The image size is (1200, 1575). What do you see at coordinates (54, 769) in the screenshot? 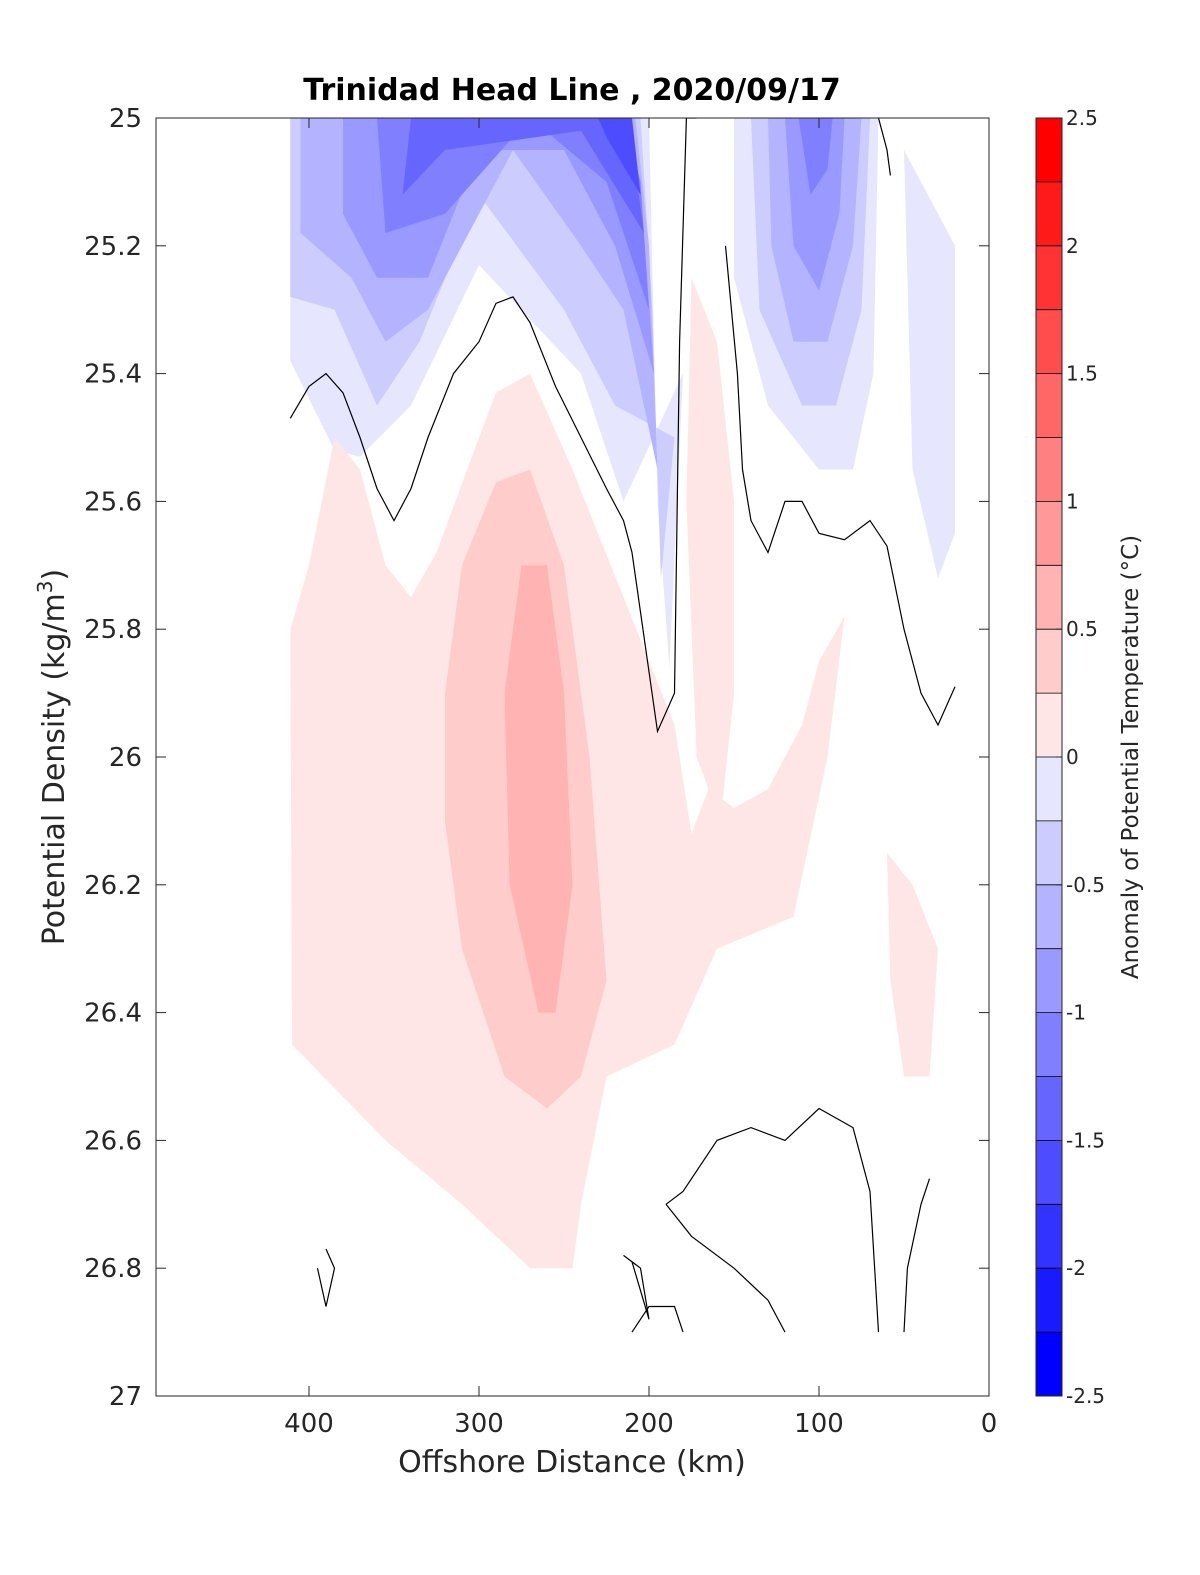
I see `y-axis-label-main: Potential Density (kg/m` at bounding box center [54, 769].